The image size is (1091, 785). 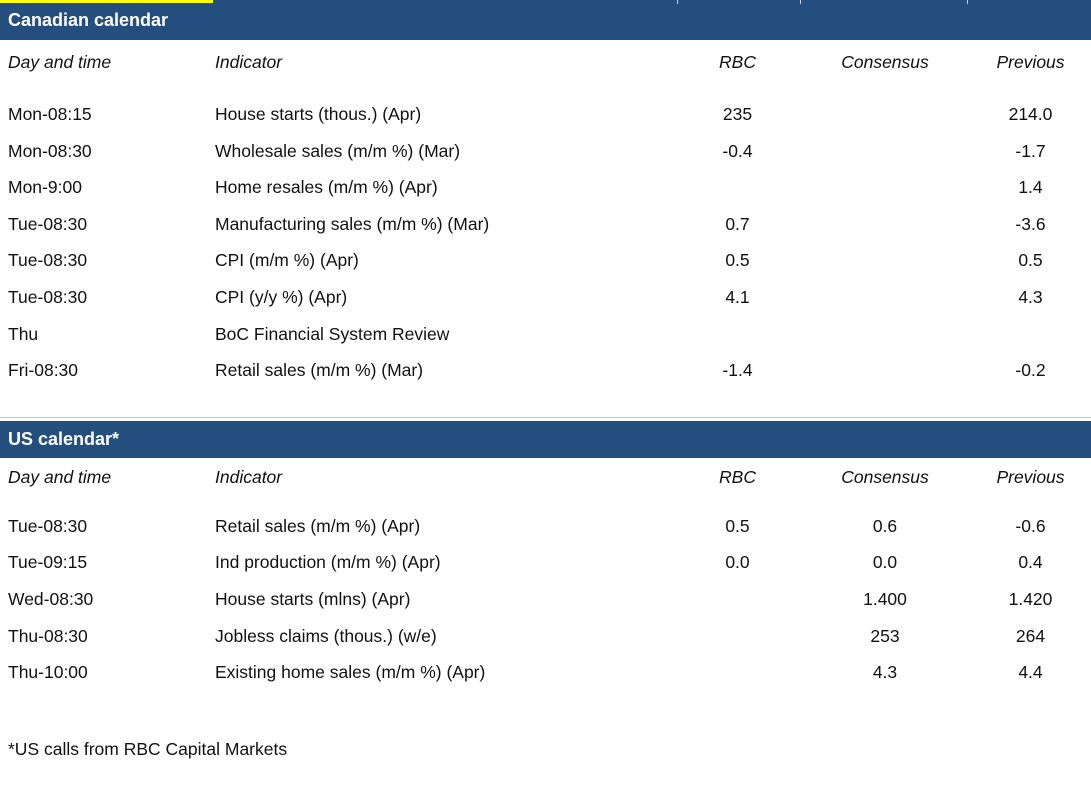 What do you see at coordinates (48, 562) in the screenshot?
I see `day-cell: Tue-09:15` at bounding box center [48, 562].